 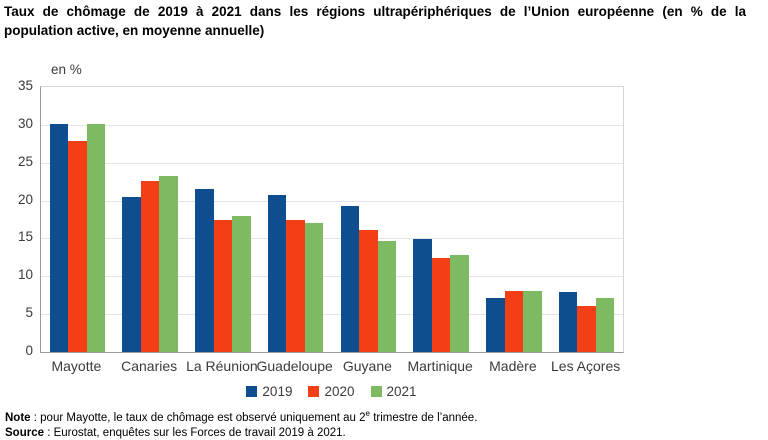 I want to click on bar-2020-guadeloupe, so click(x=295, y=285).